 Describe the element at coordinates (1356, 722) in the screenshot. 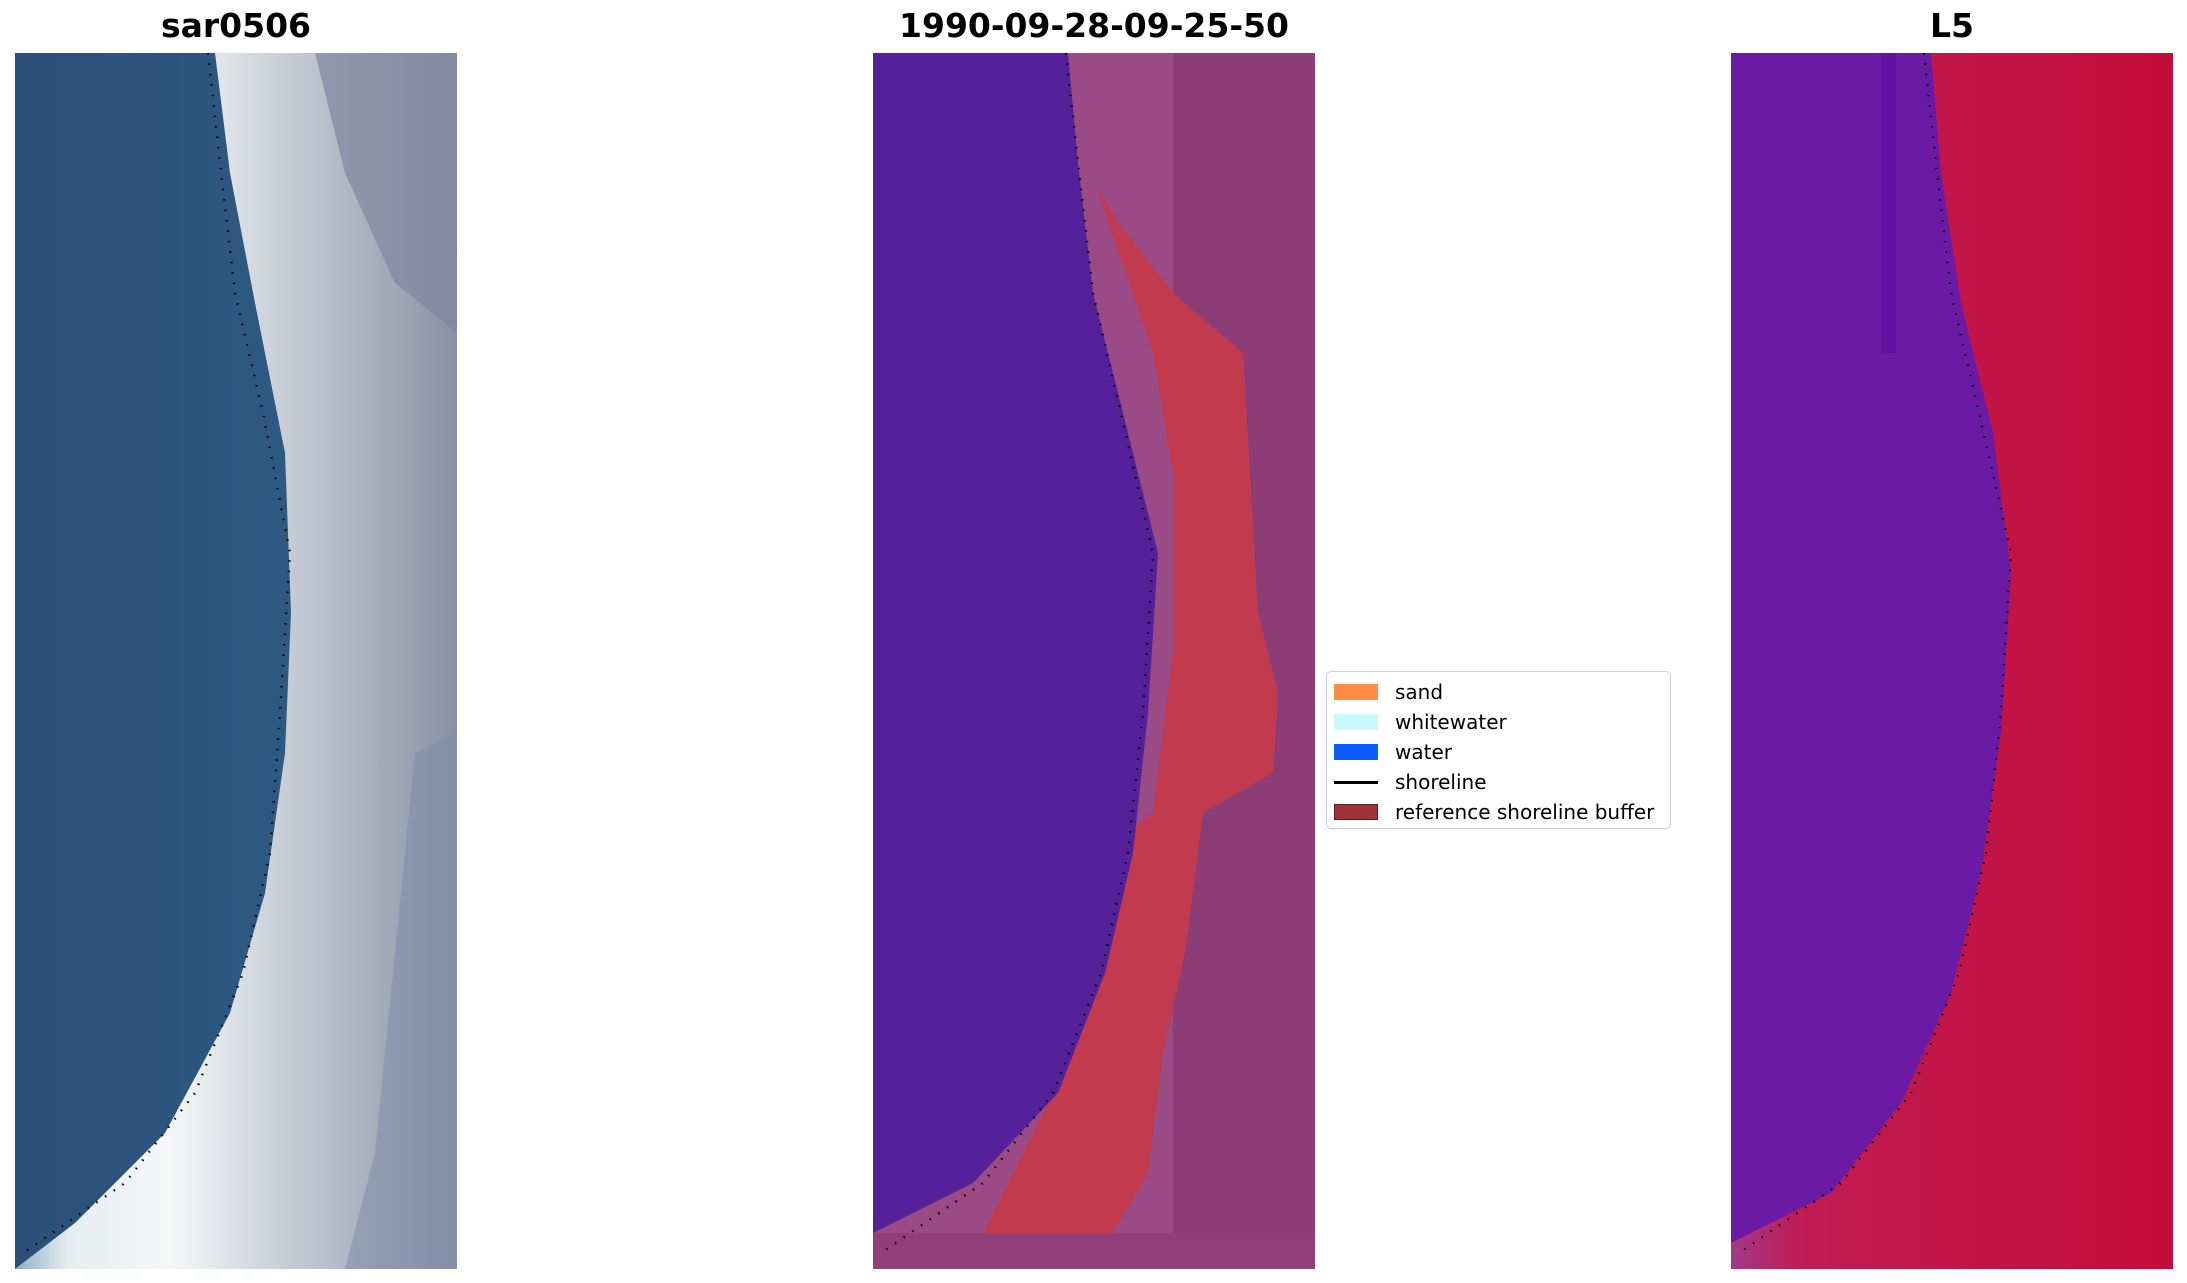

I see `whitewater-swatch` at that location.